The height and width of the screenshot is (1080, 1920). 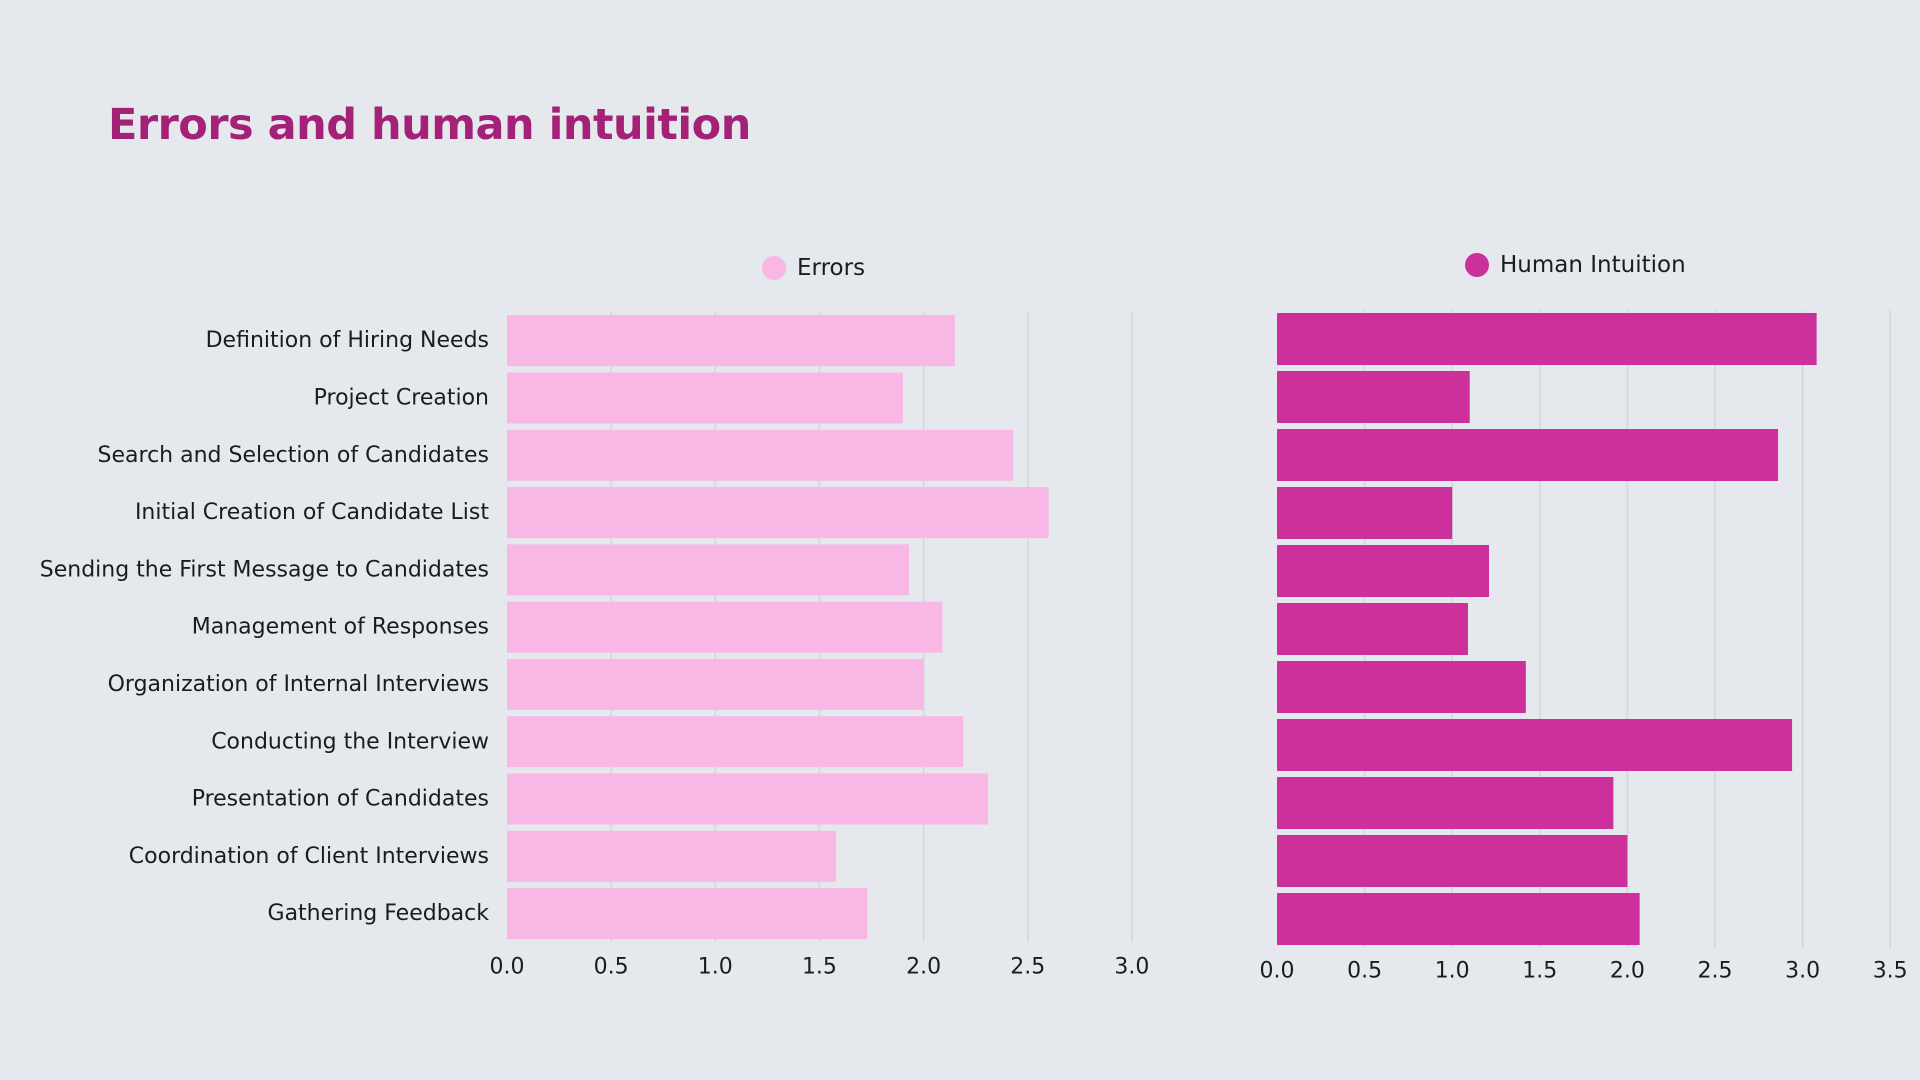 What do you see at coordinates (1452, 971) in the screenshot?
I see `chart-2-tick-label: 1.0` at bounding box center [1452, 971].